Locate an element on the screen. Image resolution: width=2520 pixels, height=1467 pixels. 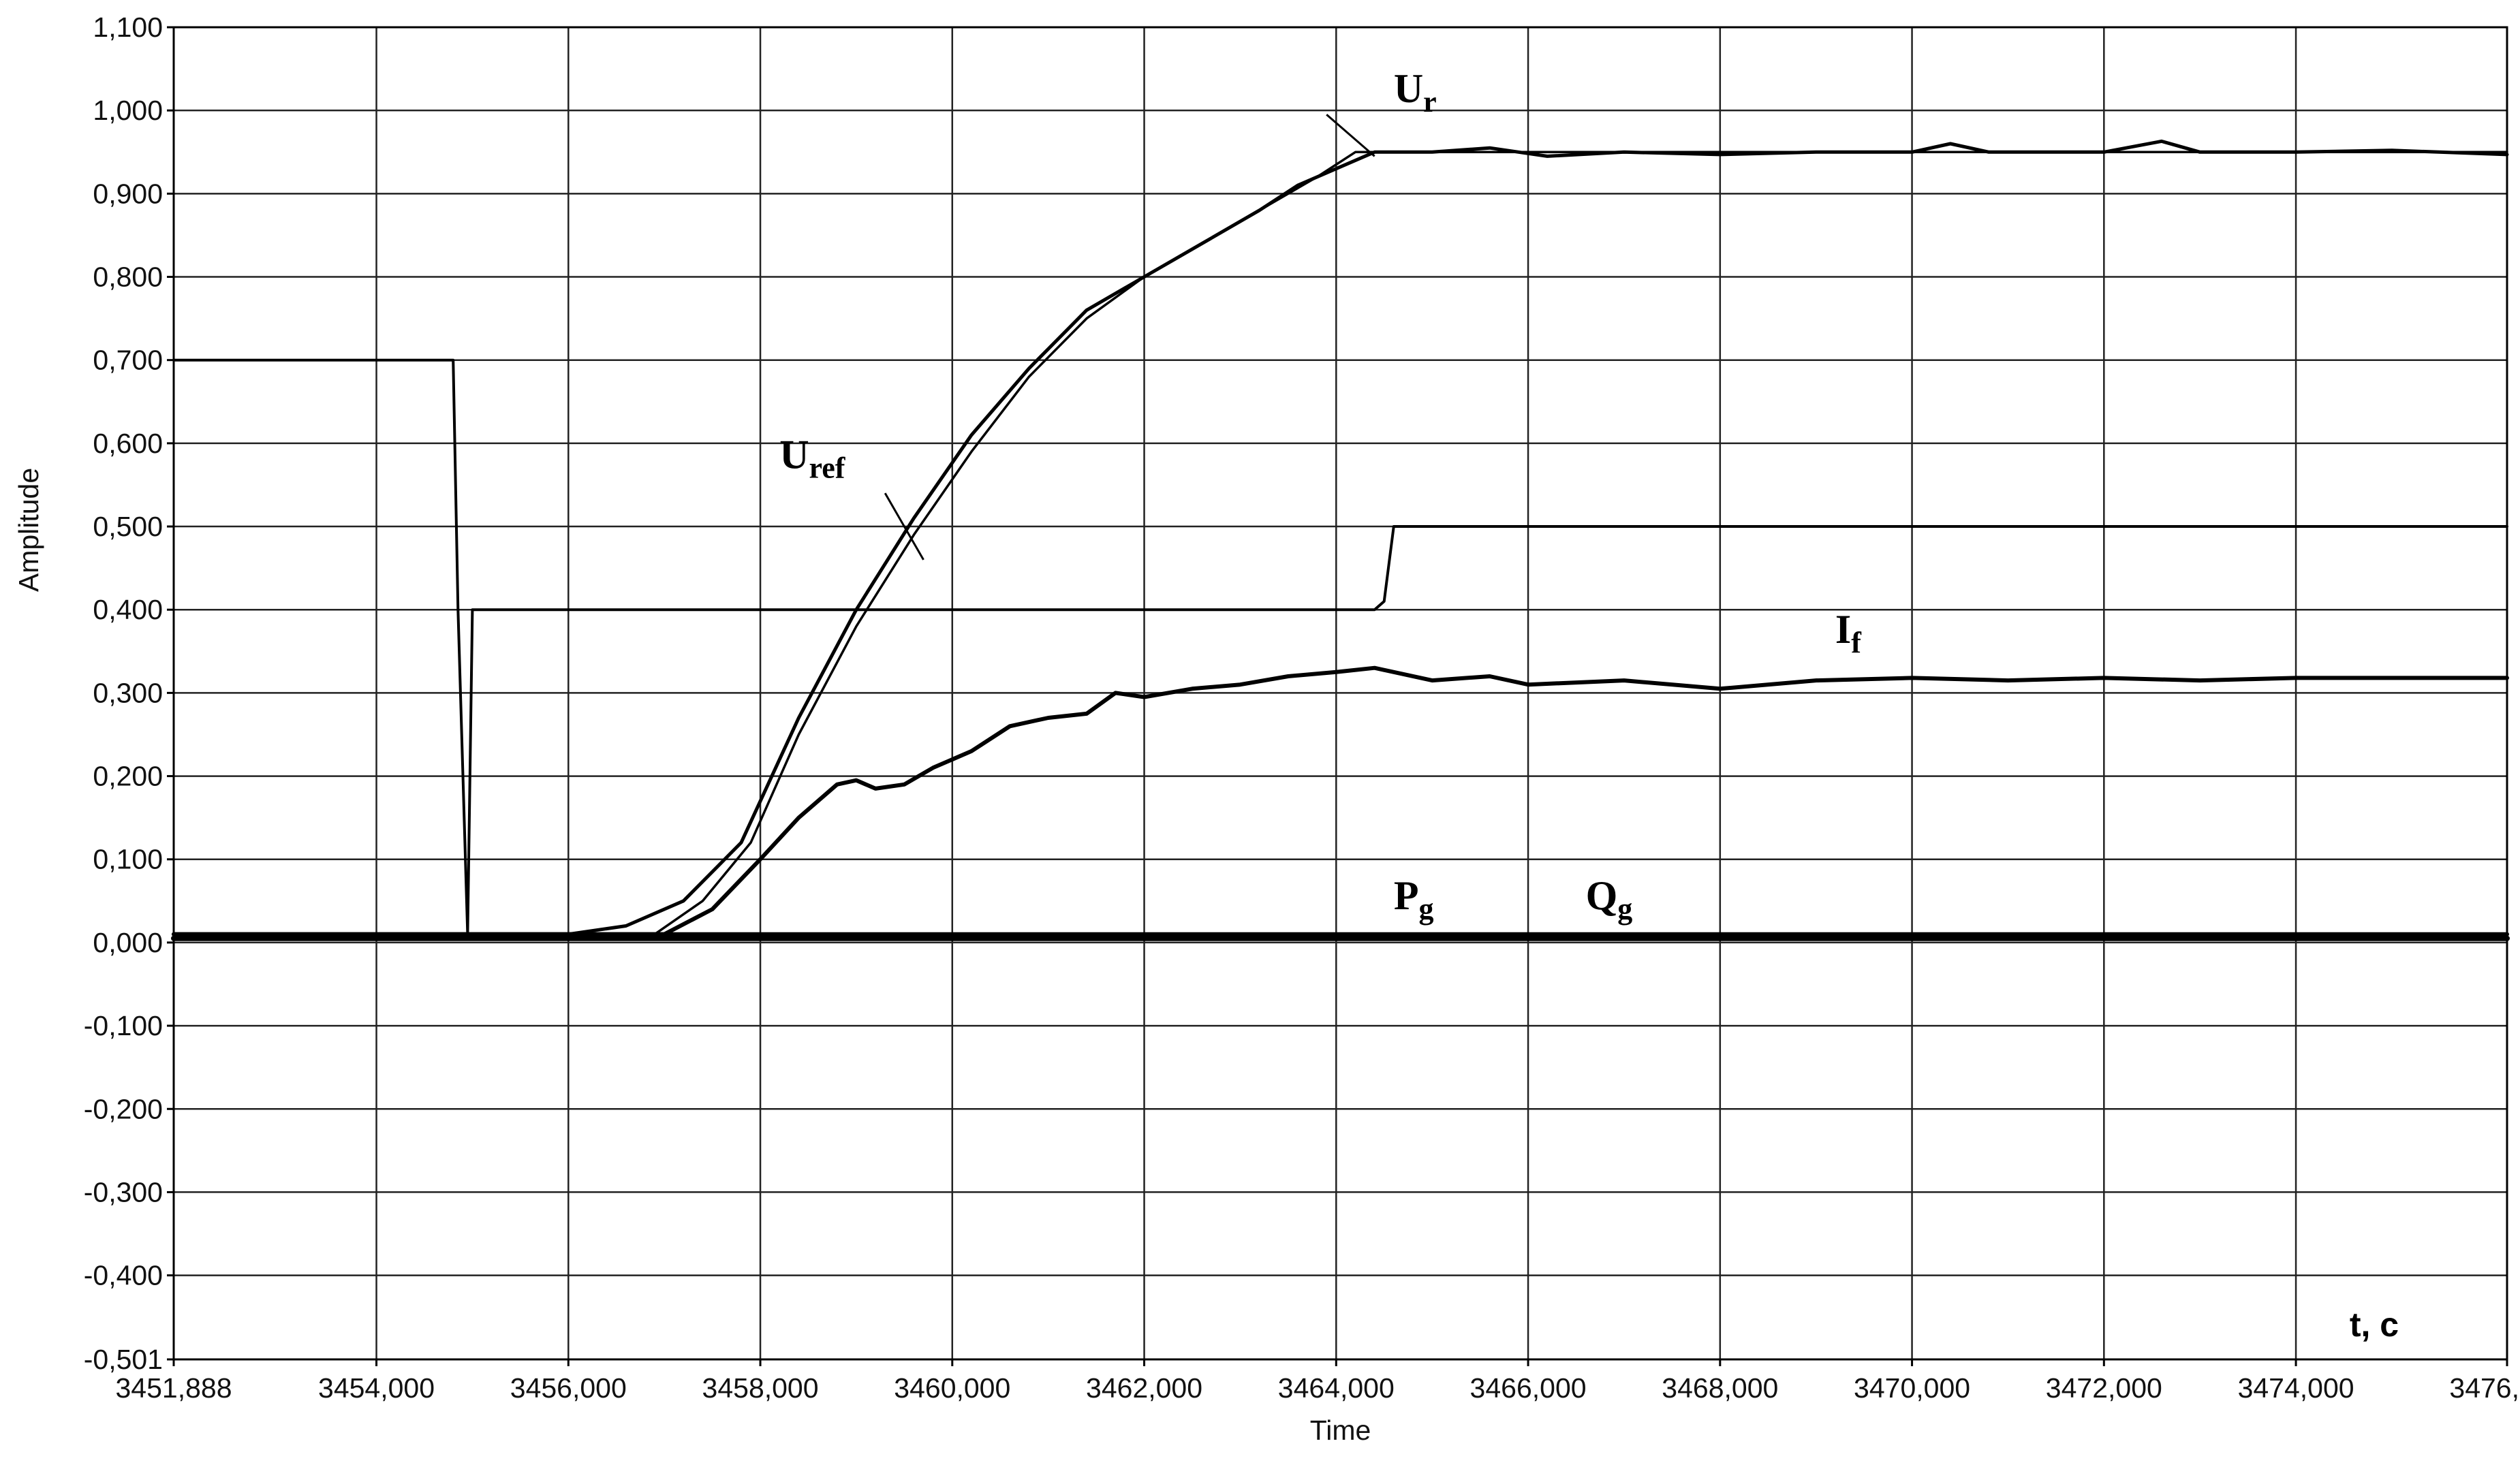
x-tick-label: 3466,000 is located at coordinates (1528, 1388).